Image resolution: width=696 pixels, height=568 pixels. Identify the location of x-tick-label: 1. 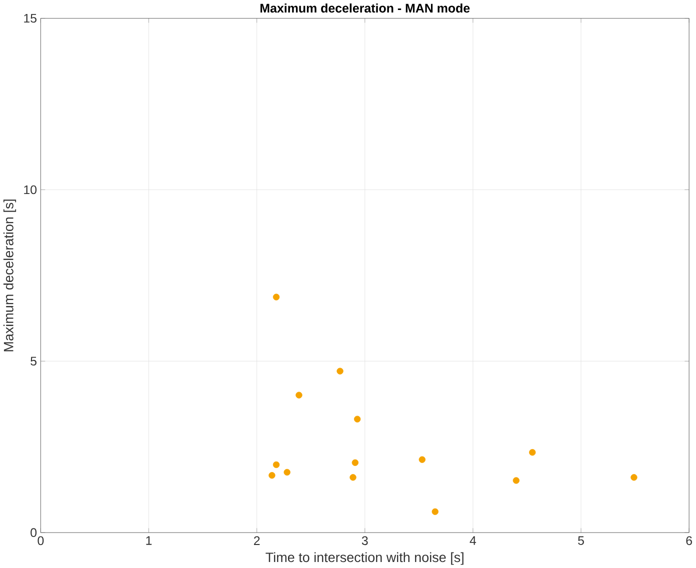
(149, 540).